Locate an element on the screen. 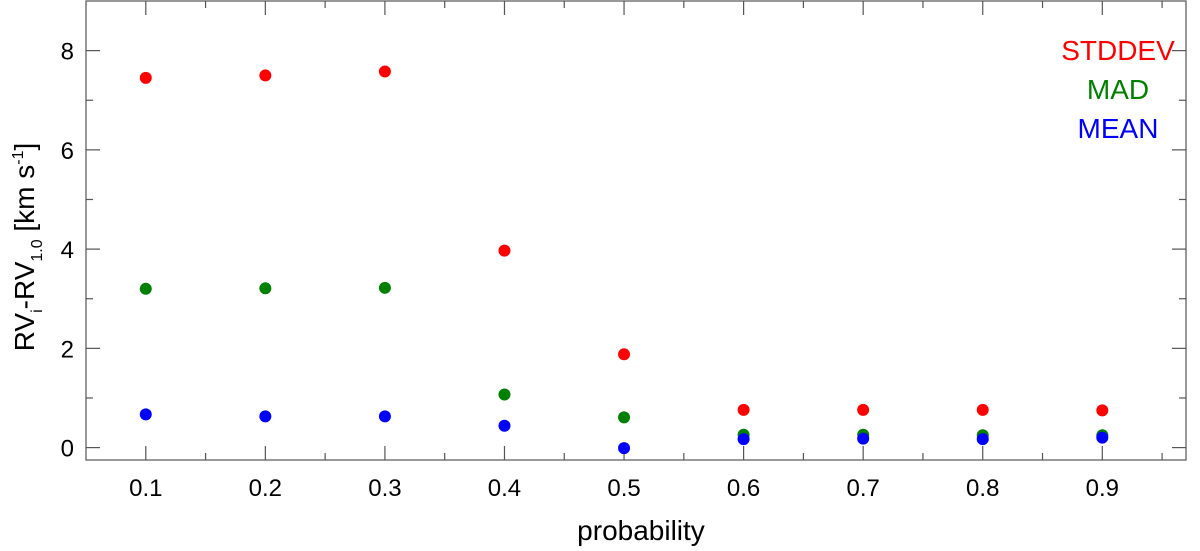 The height and width of the screenshot is (551, 1200). x-tick-label: 0.3 is located at coordinates (384, 488).